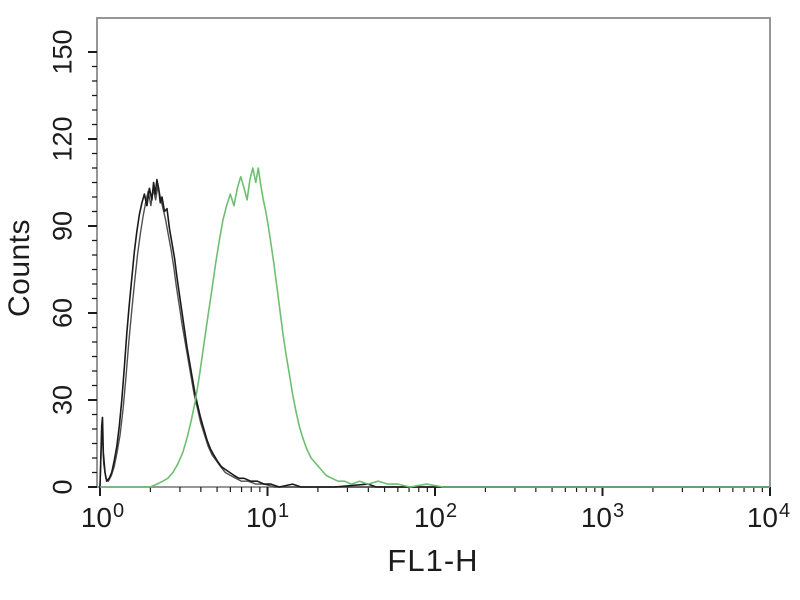 The image size is (800, 600). I want to click on y-tick-label-30: 30, so click(62, 400).